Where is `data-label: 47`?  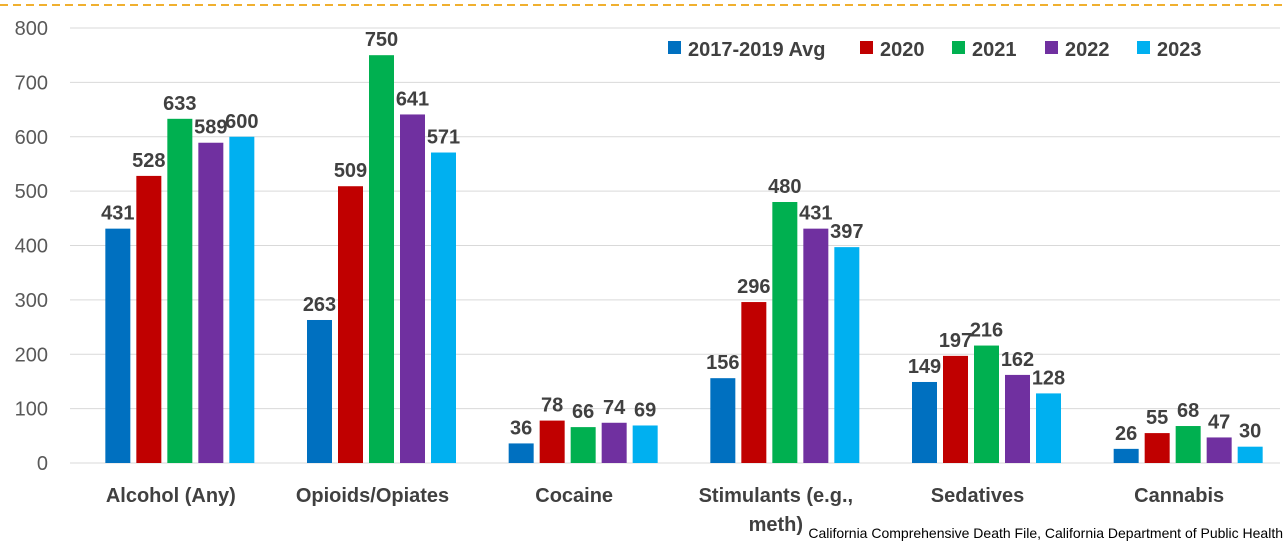
data-label: 47 is located at coordinates (1219, 422).